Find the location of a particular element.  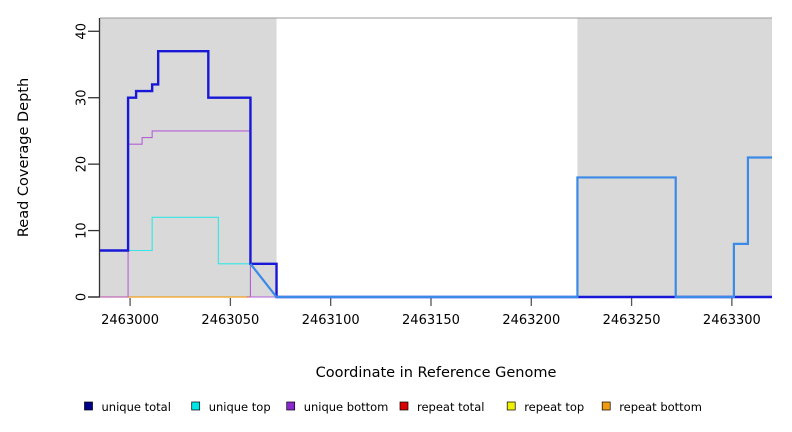

legend-swatch-repeat-bottom is located at coordinates (606, 406).